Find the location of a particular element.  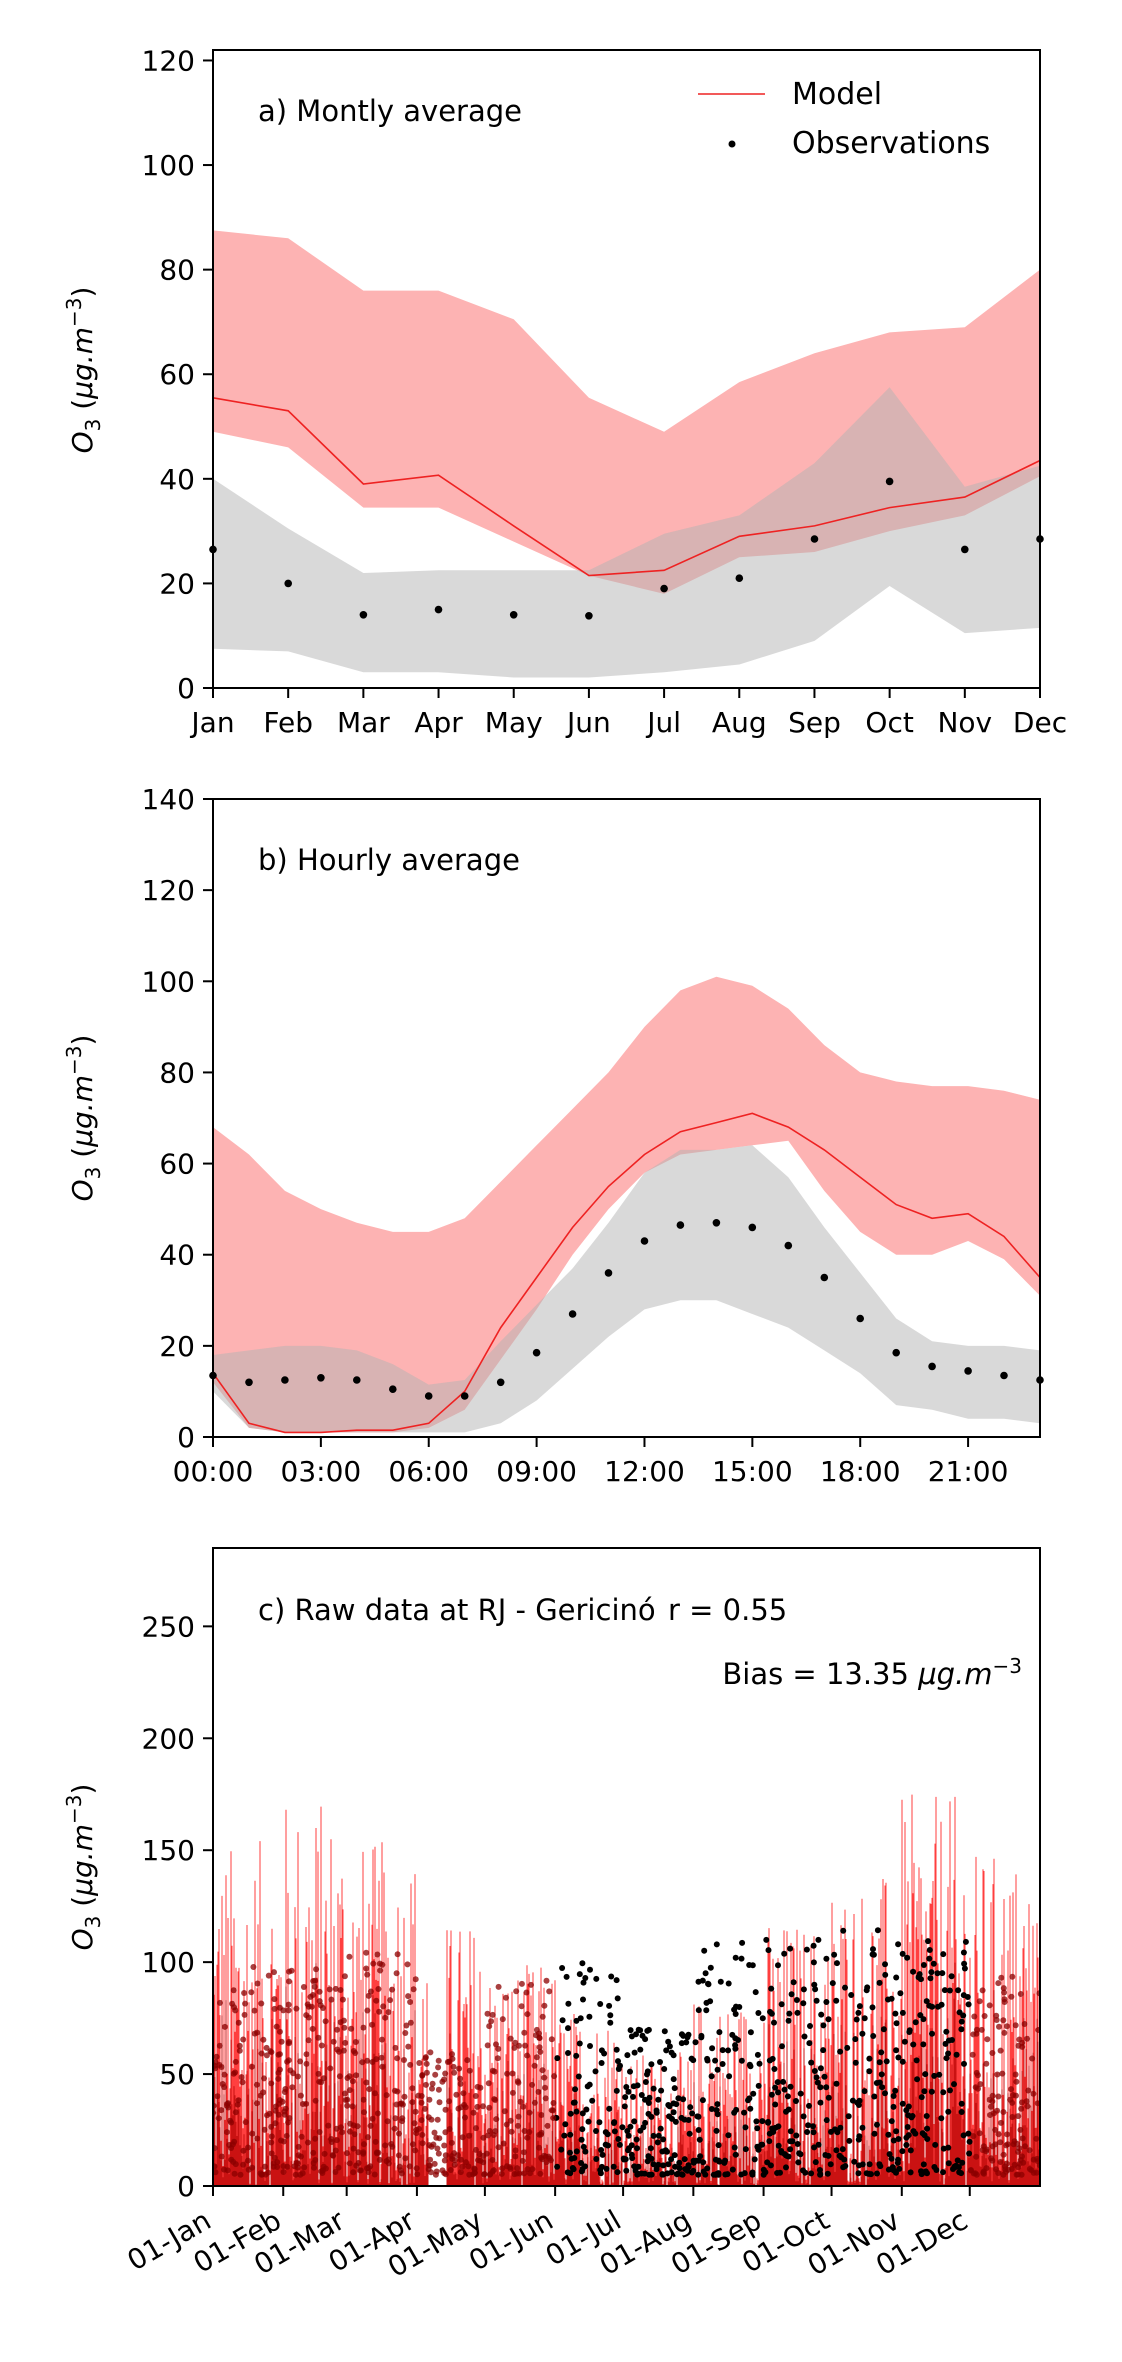

x-tick-label: 18:00 is located at coordinates (860, 1471).